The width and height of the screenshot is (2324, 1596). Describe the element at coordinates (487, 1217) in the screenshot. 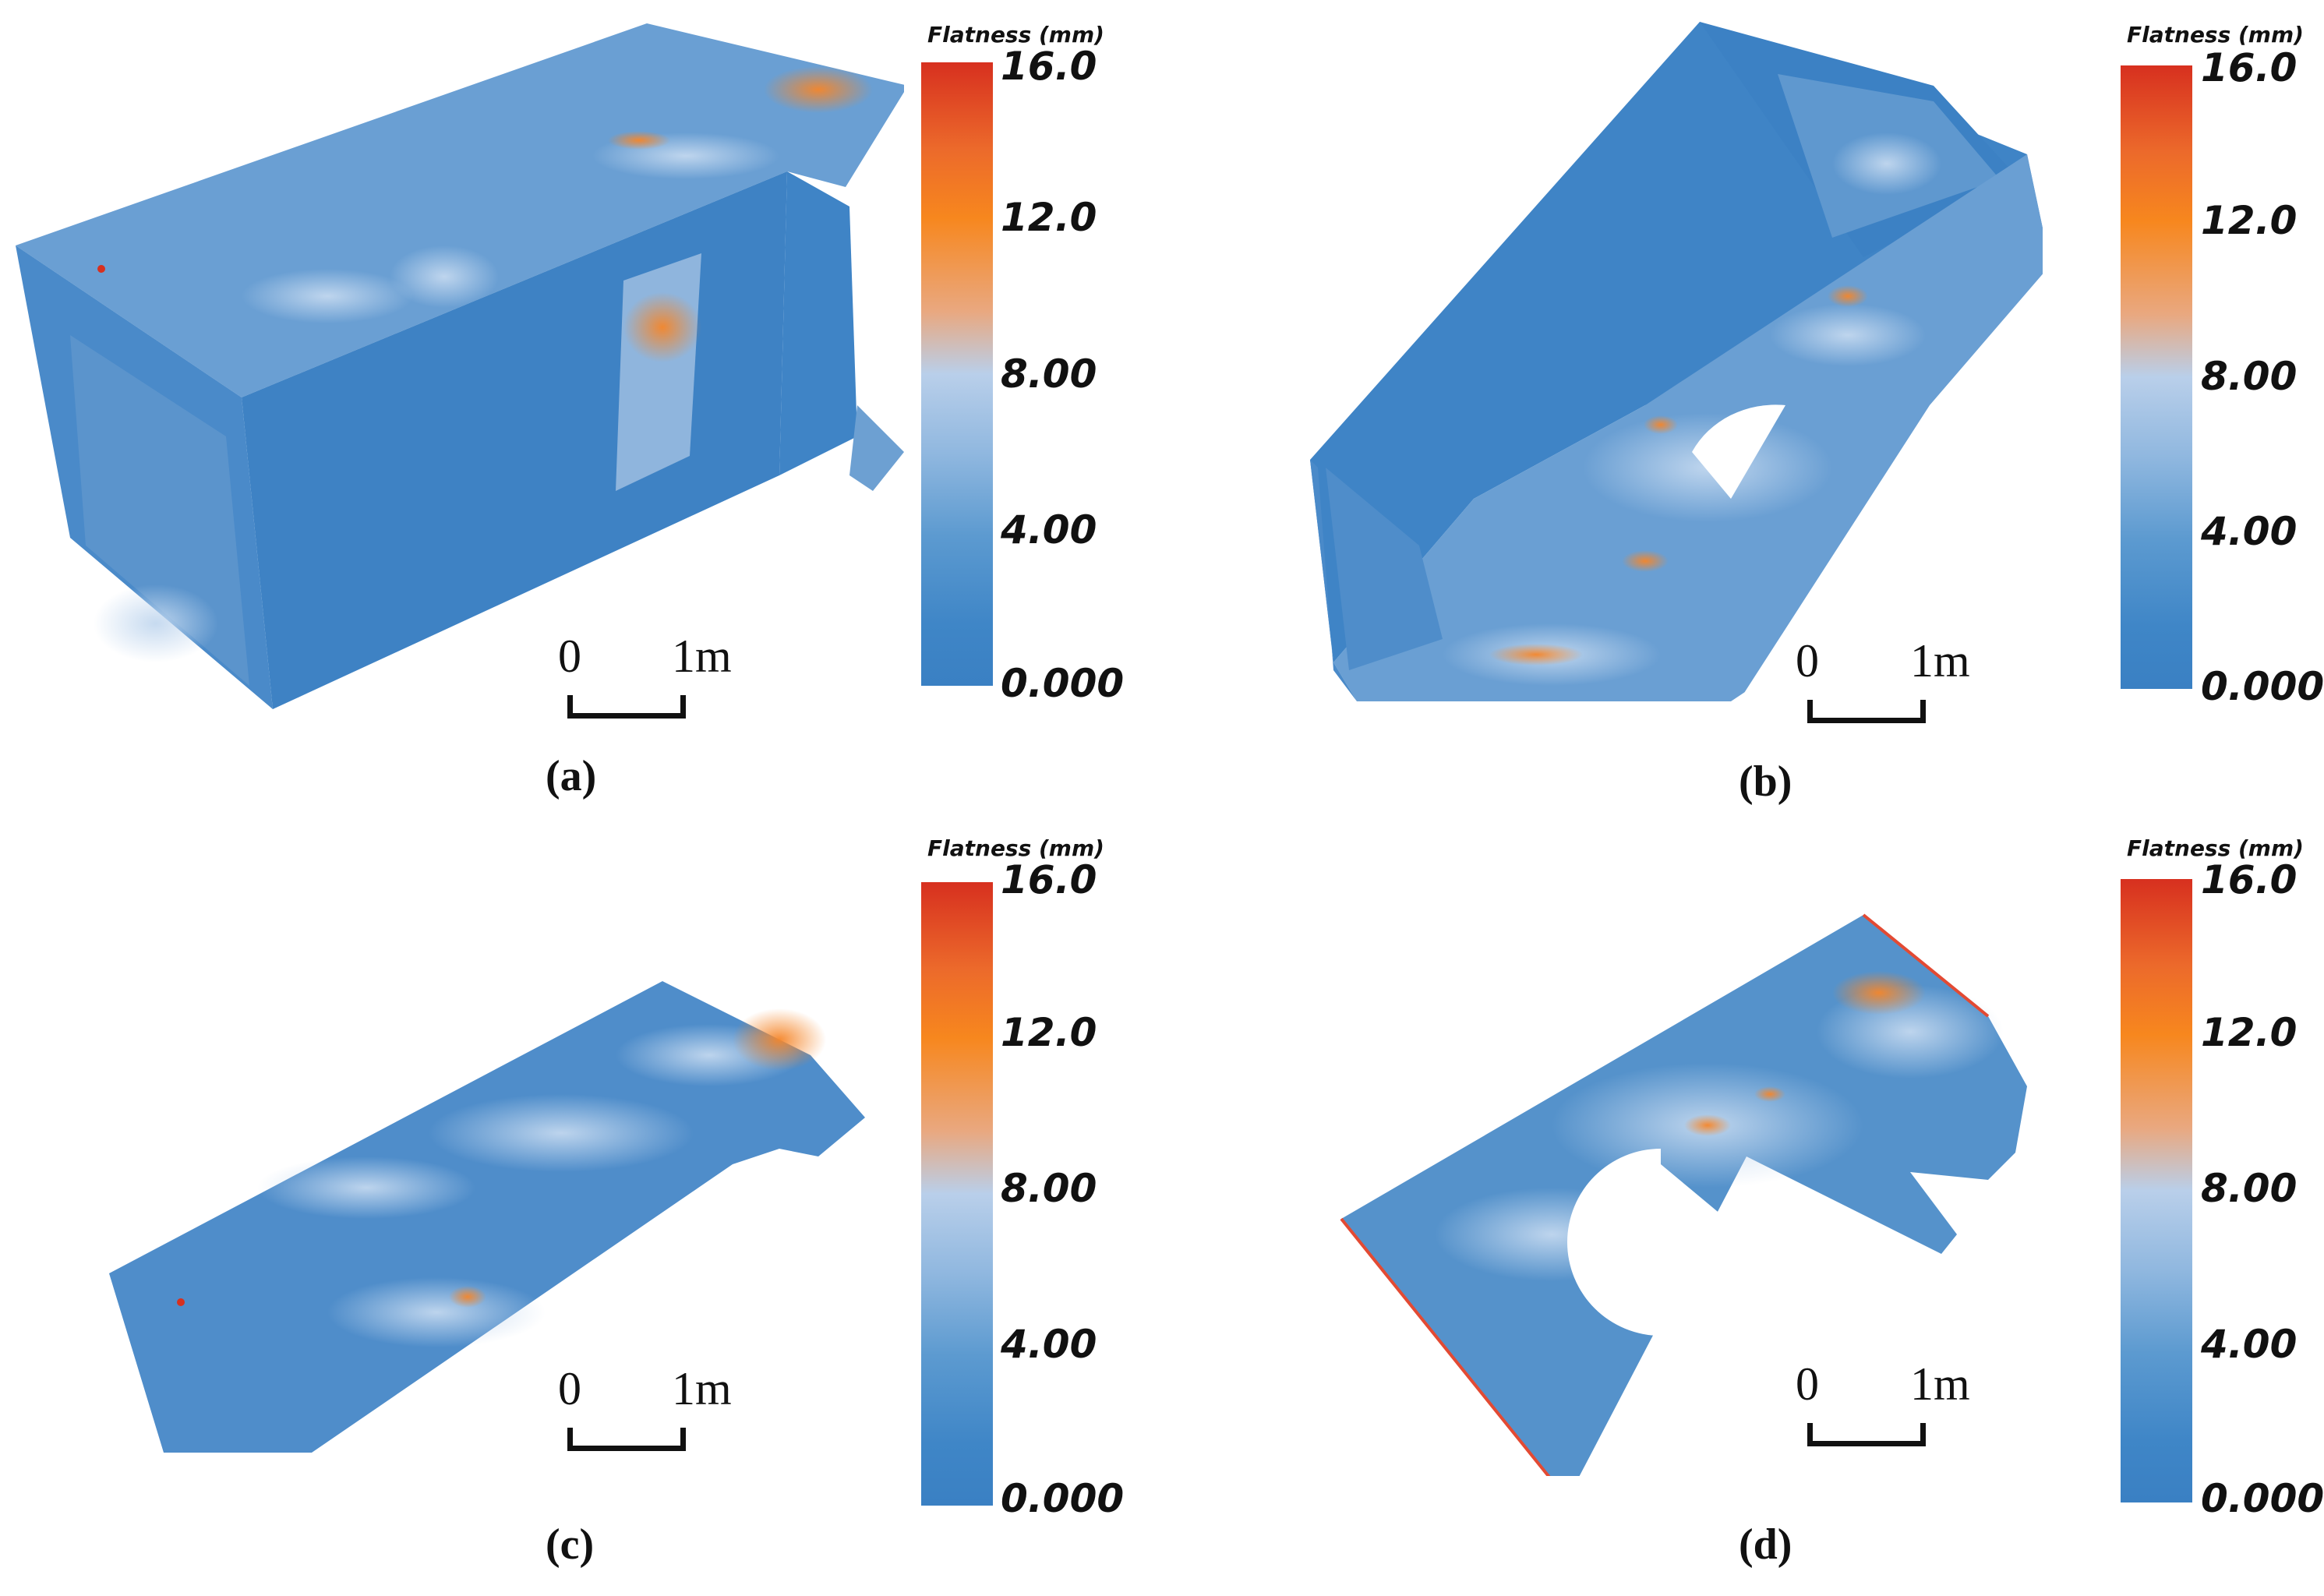

I see `scan-model-c` at that location.